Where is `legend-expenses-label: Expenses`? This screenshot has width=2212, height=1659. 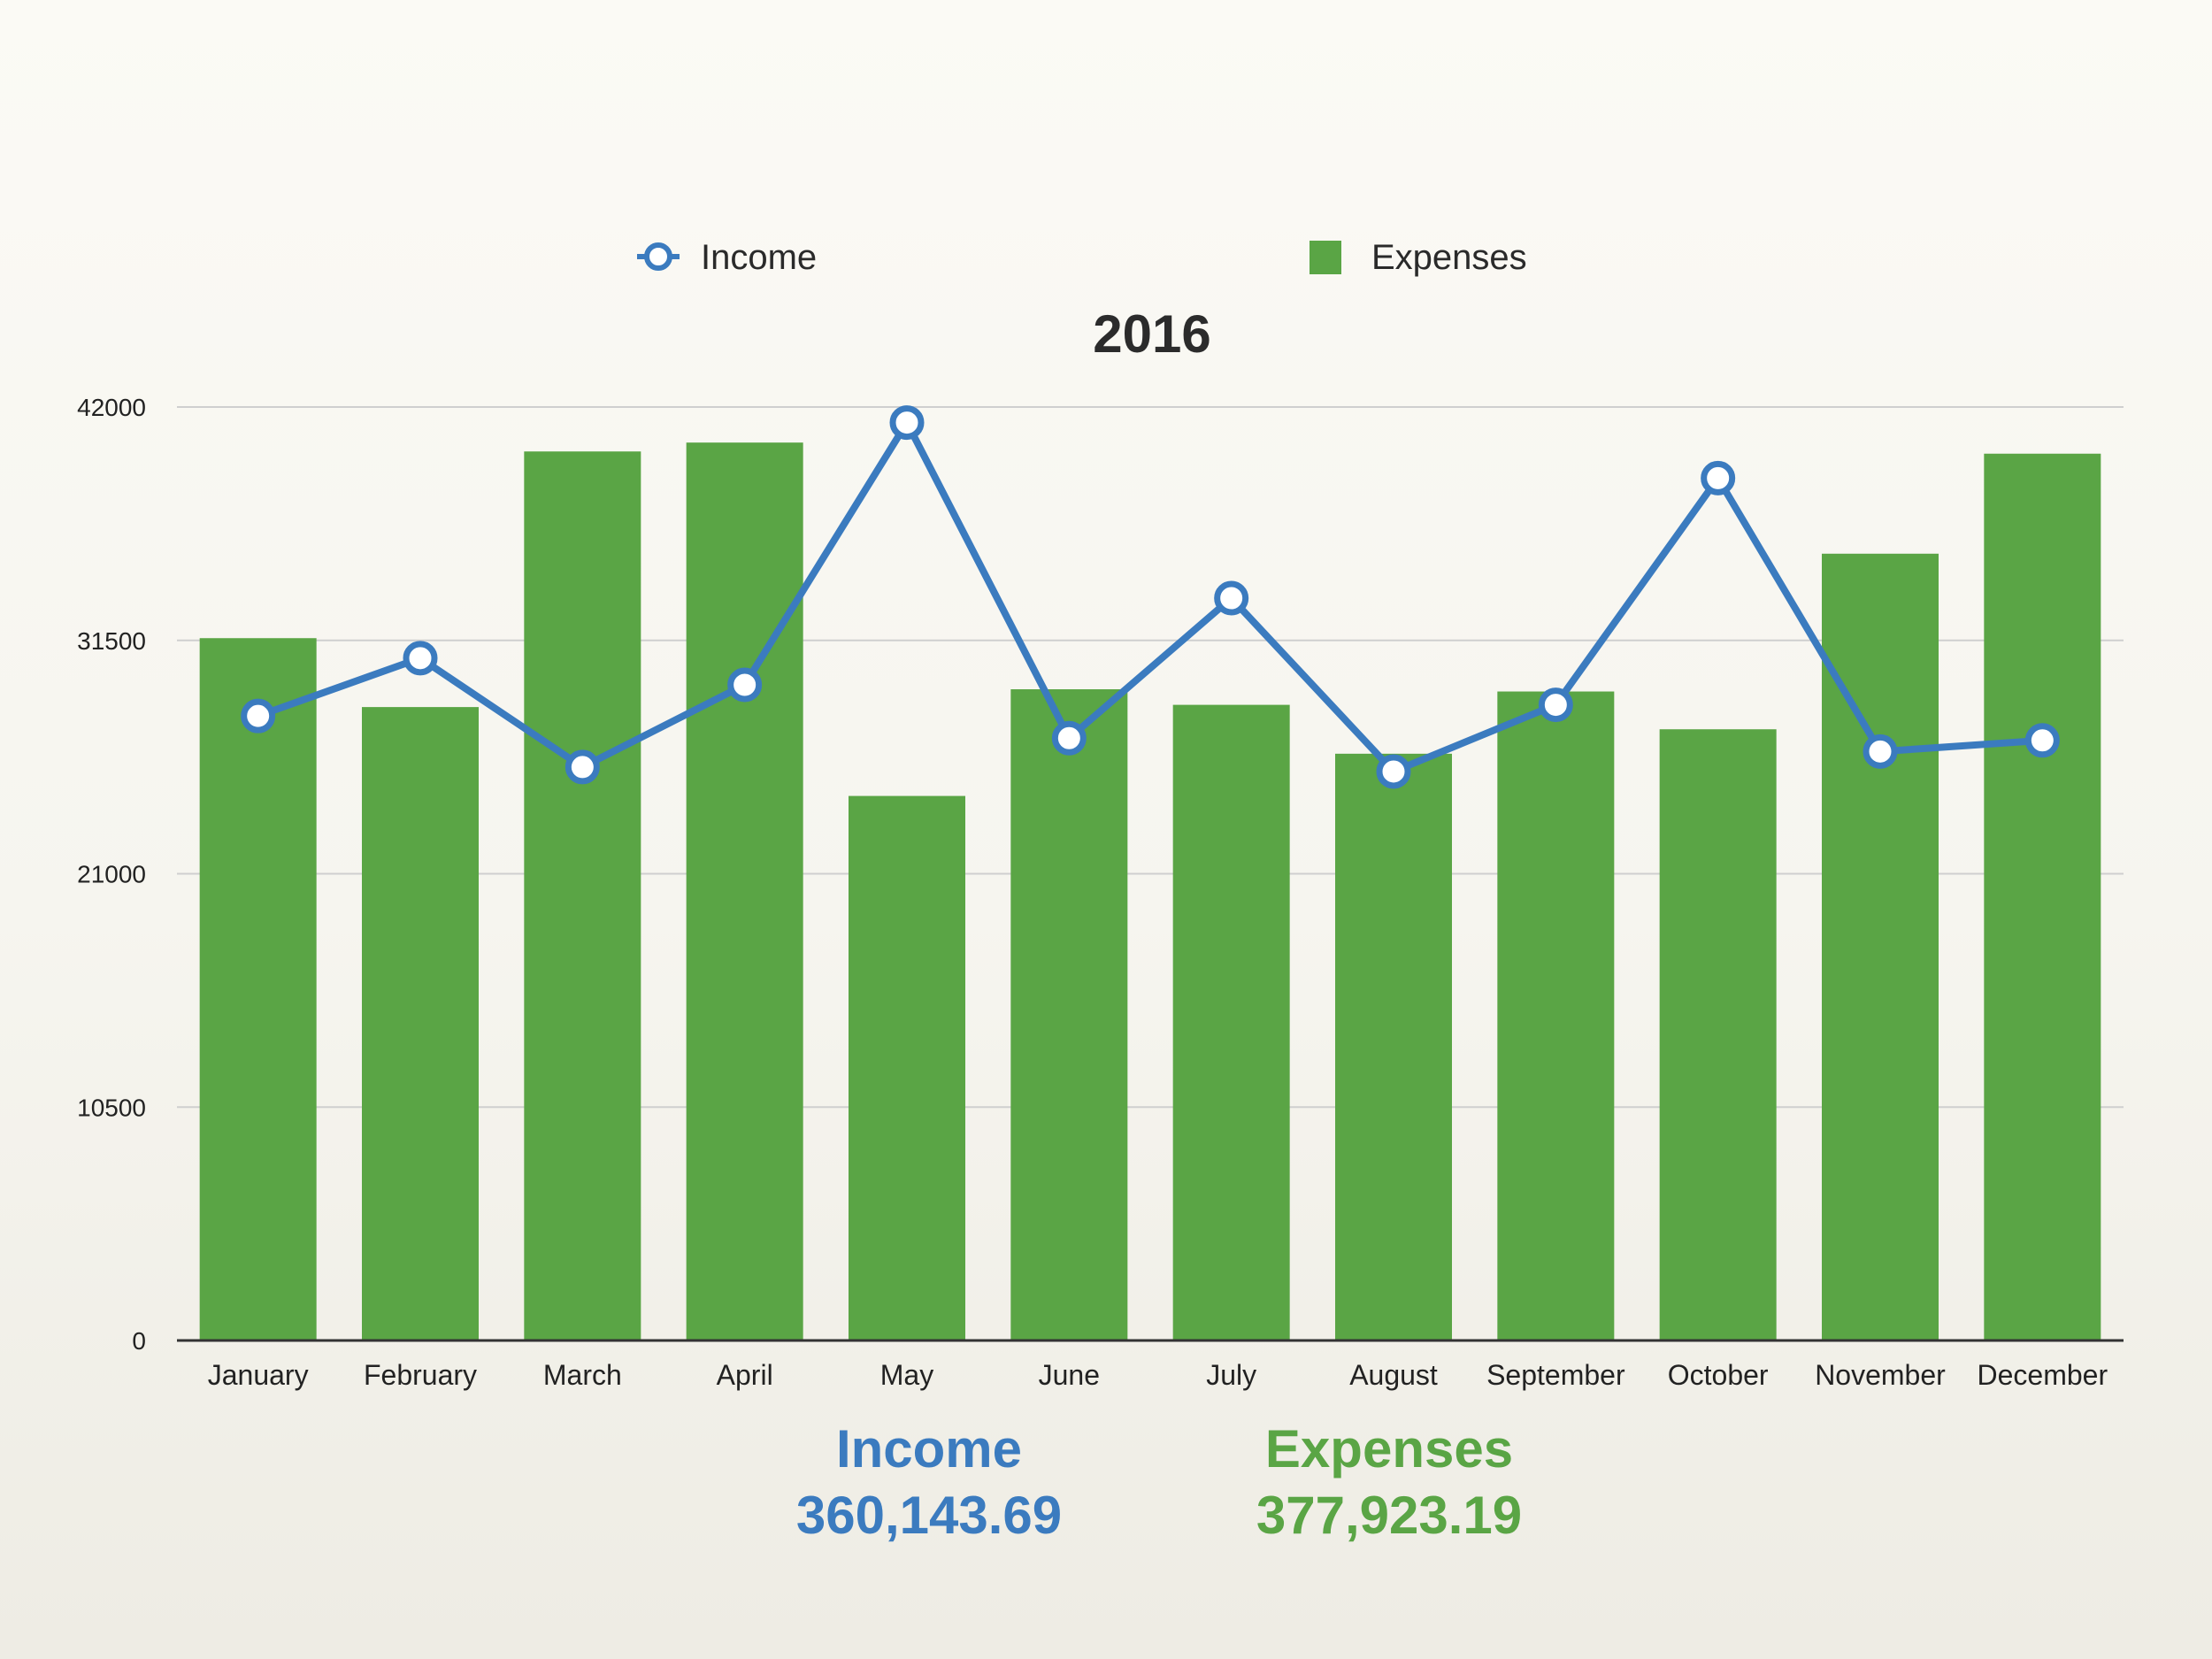
legend-expenses-label: Expenses is located at coordinates (1449, 257).